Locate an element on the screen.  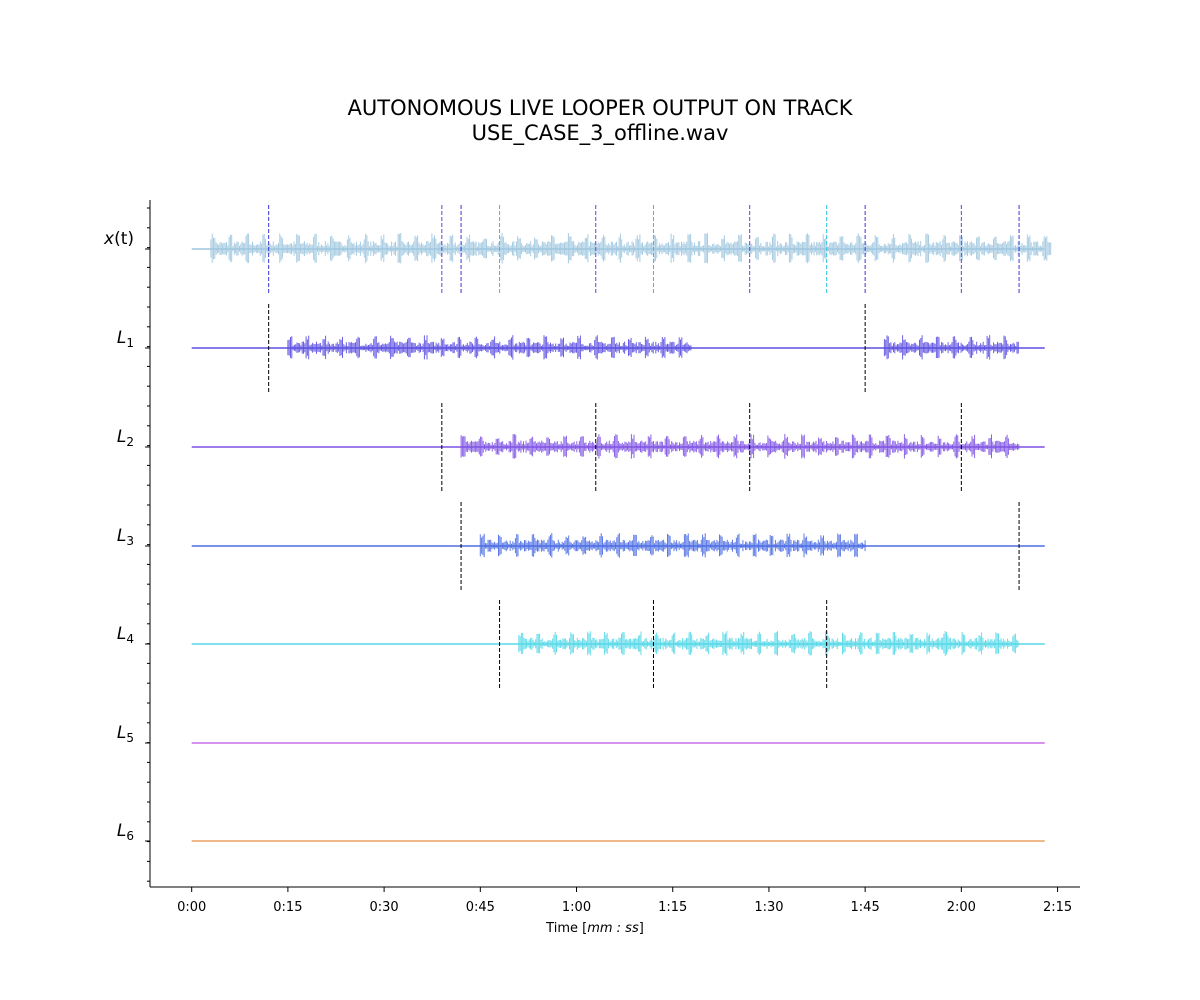
track-label: L2 is located at coordinates (125, 438).